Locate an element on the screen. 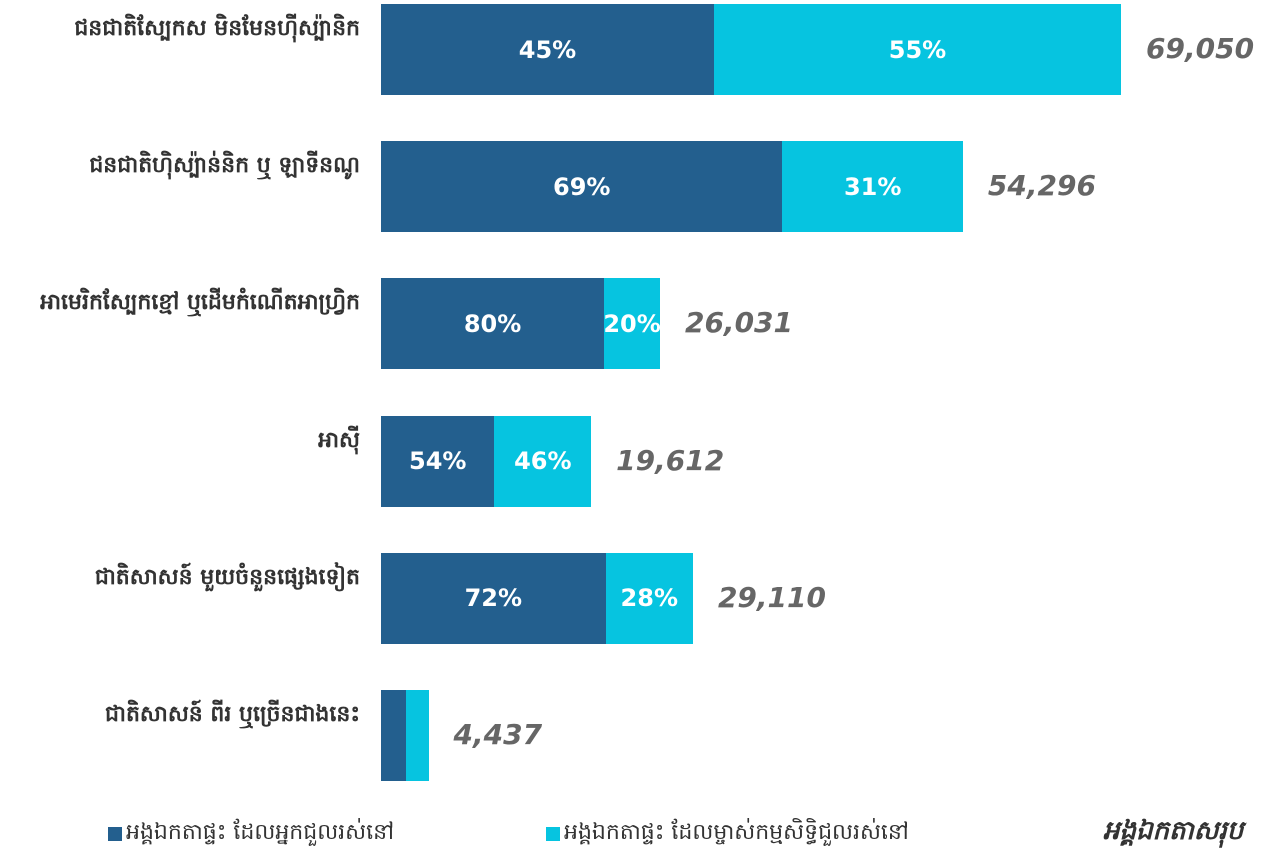  category-label: អាមេរិកស្បែកខ្មៅ ឬដើមកំណើតអាហ្វ្រិក is located at coordinates (200, 303).